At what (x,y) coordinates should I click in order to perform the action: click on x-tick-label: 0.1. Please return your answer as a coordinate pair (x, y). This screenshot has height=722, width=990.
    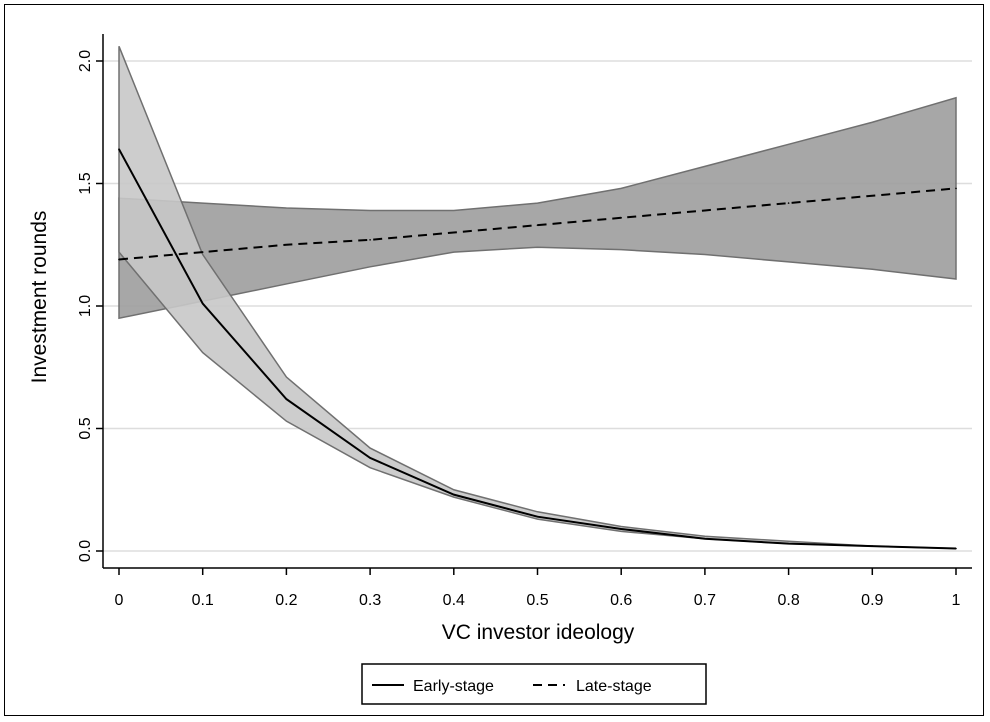
    Looking at the image, I should click on (203, 600).